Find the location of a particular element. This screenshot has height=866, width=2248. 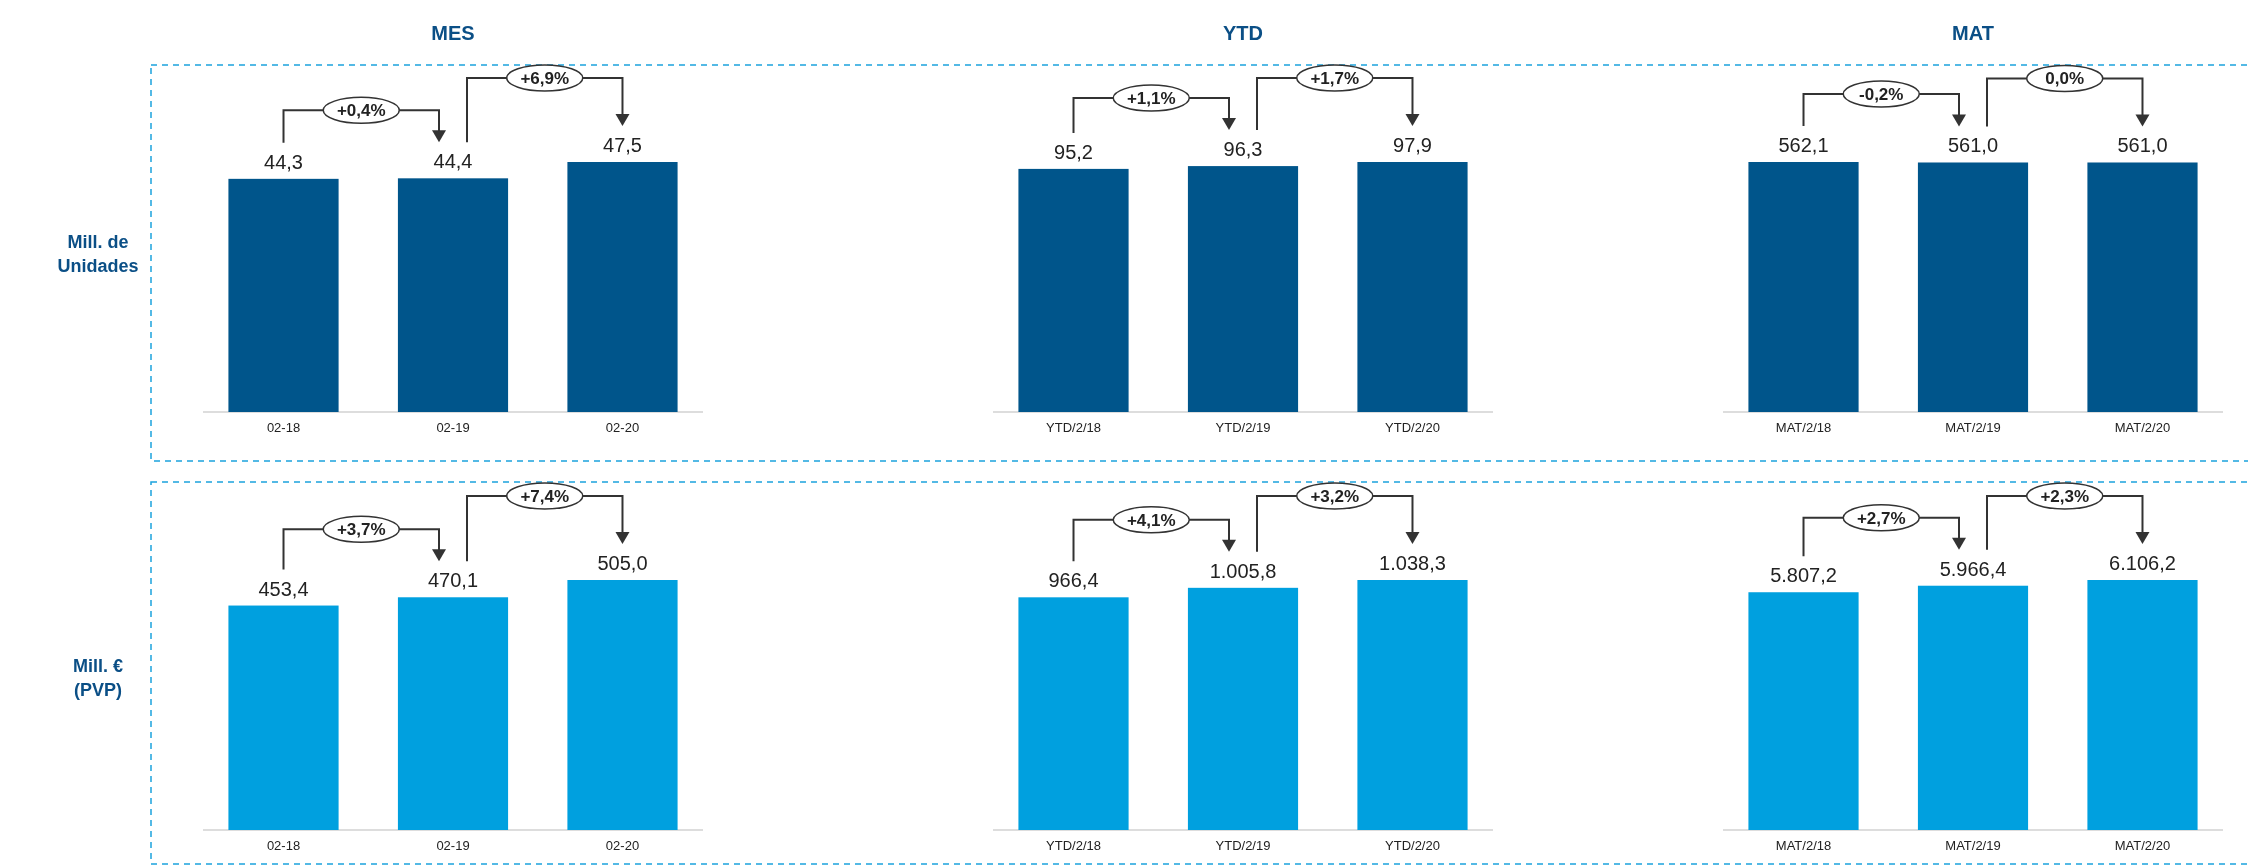

data-label: 47,5 is located at coordinates (622, 145).